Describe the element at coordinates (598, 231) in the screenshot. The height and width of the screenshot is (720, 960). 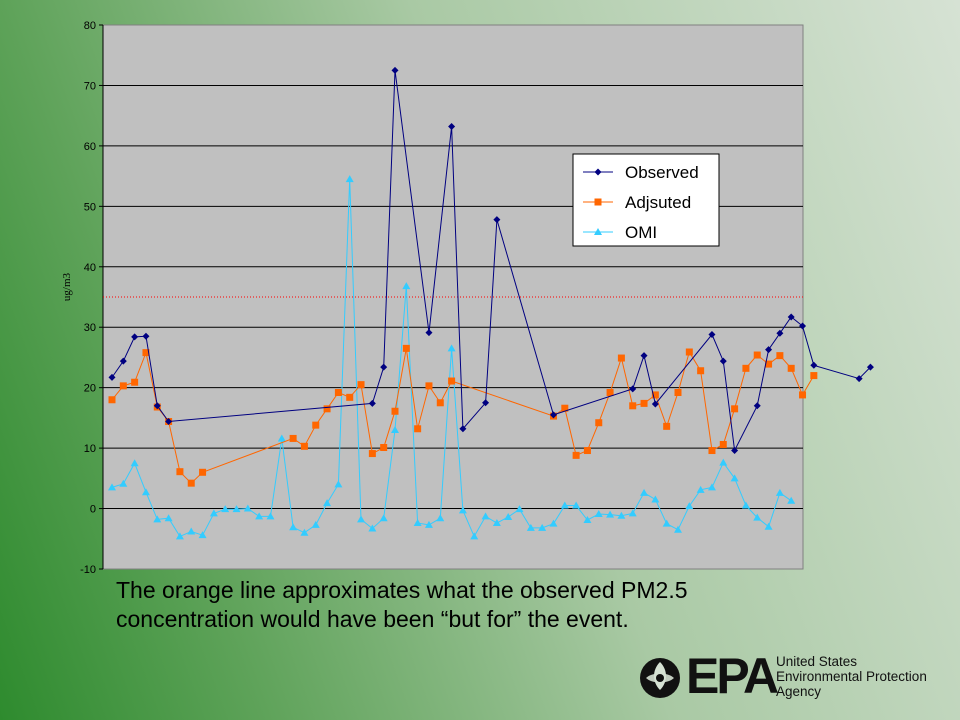
I see `legend-marker-omi` at that location.